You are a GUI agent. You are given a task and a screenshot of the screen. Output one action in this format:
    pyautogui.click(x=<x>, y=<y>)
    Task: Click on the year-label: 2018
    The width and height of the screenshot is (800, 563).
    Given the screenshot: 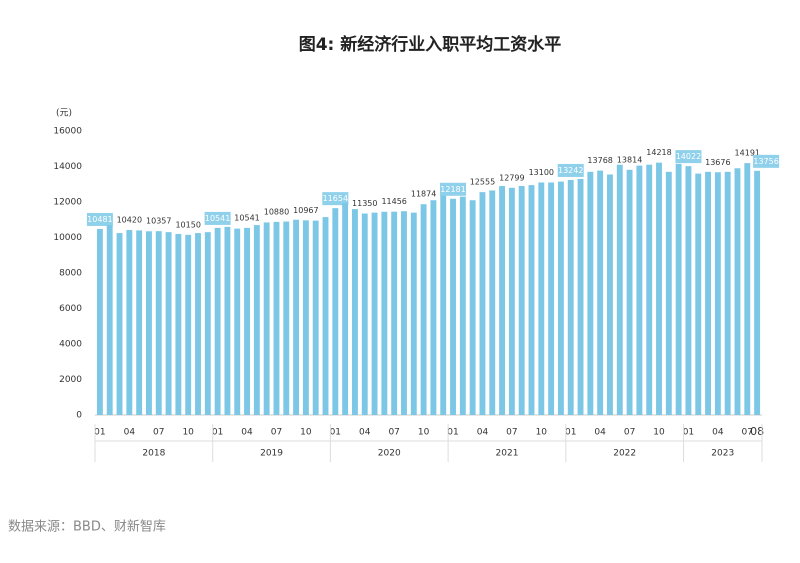 What is the action you would take?
    pyautogui.click(x=153, y=454)
    